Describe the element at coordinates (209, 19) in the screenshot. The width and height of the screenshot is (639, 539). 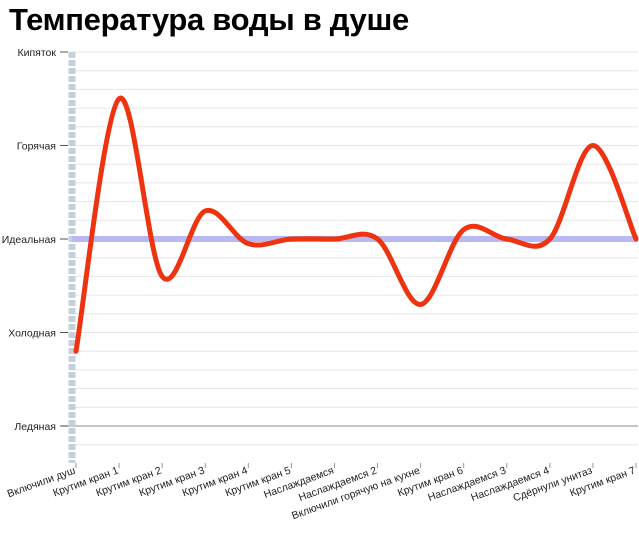
I see `chart-title: Температура воды в душе` at that location.